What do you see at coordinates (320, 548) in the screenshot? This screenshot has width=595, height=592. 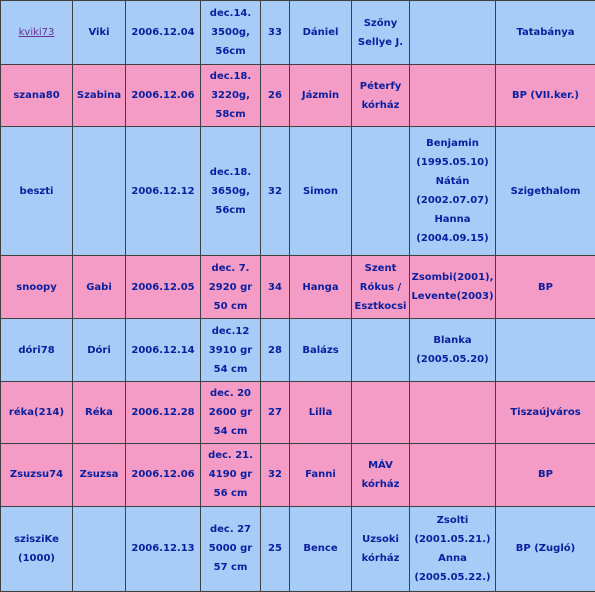 I see `child-name-cell: Bence` at bounding box center [320, 548].